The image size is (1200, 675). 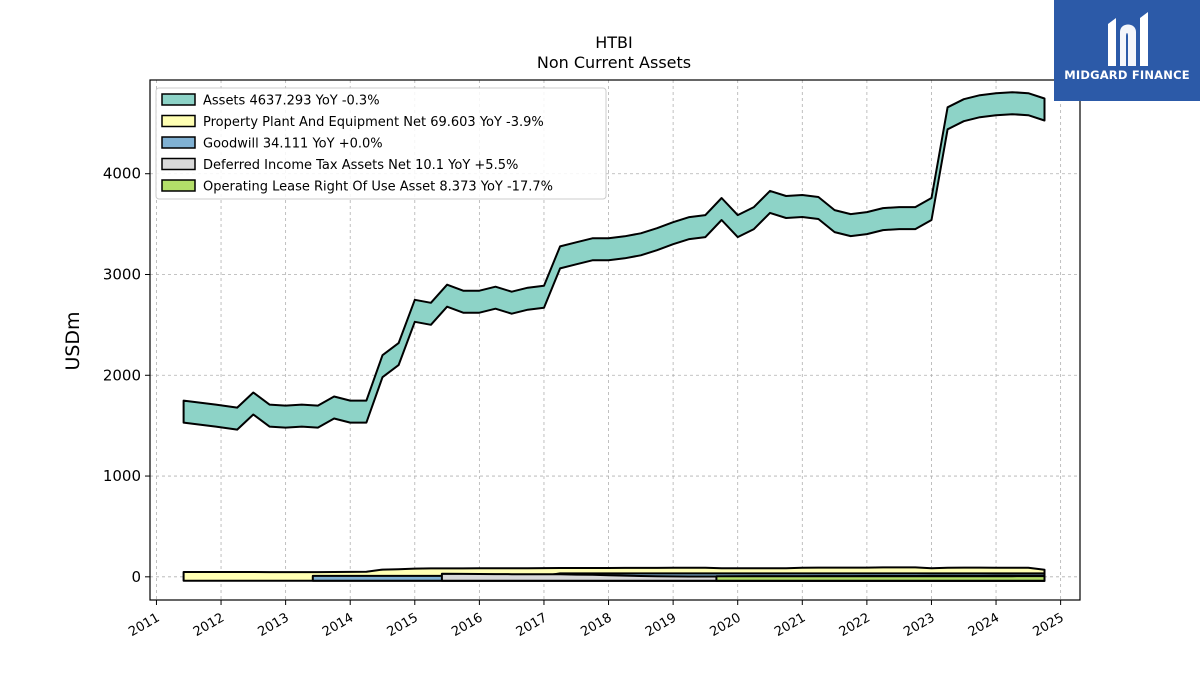 I want to click on x-tick-label: 2016, so click(x=467, y=625).